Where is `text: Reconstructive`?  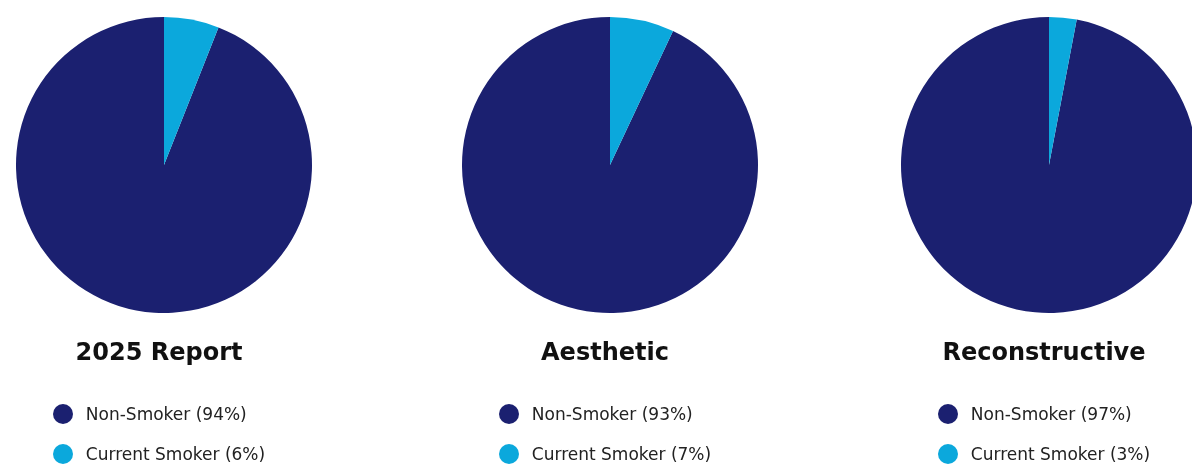 text: Reconstructive is located at coordinates (1044, 353).